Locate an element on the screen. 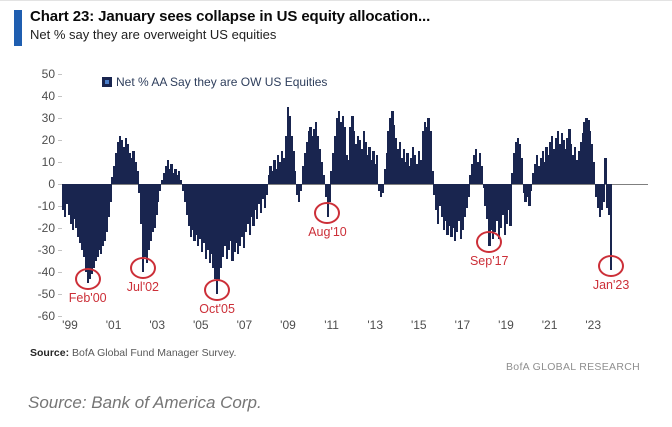 This screenshot has width=672, height=427. source-label: Source: is located at coordinates (50, 353).